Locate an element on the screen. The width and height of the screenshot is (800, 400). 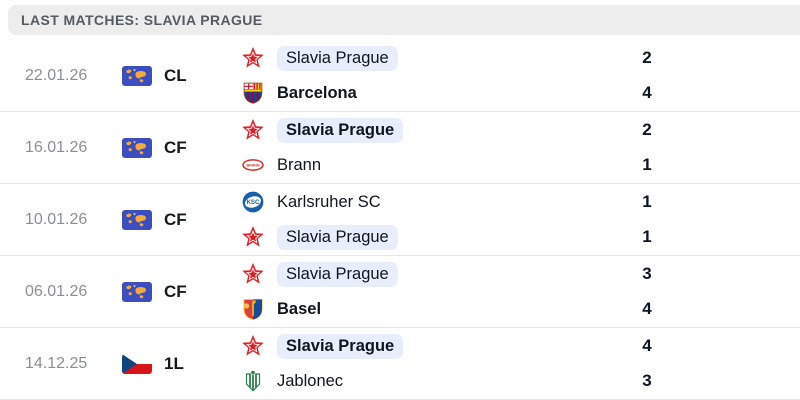
home-score: 3 is located at coordinates (647, 273).